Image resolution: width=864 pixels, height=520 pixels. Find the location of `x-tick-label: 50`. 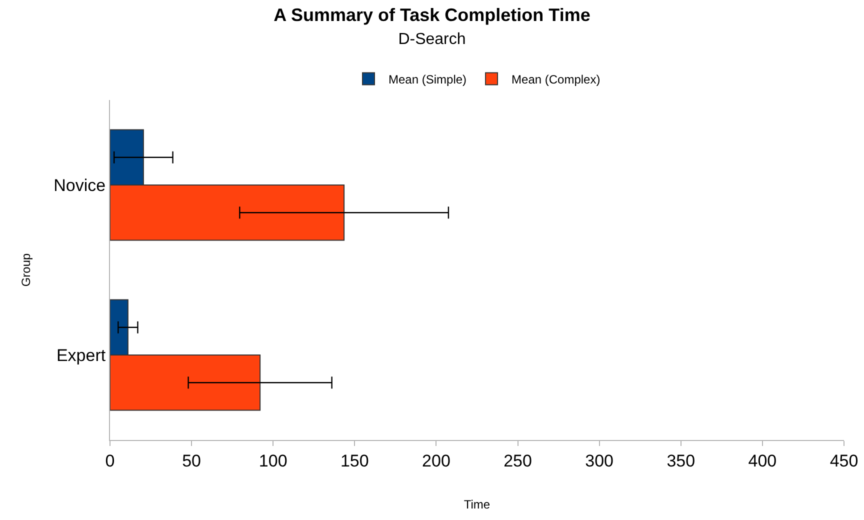

x-tick-label: 50 is located at coordinates (192, 460).